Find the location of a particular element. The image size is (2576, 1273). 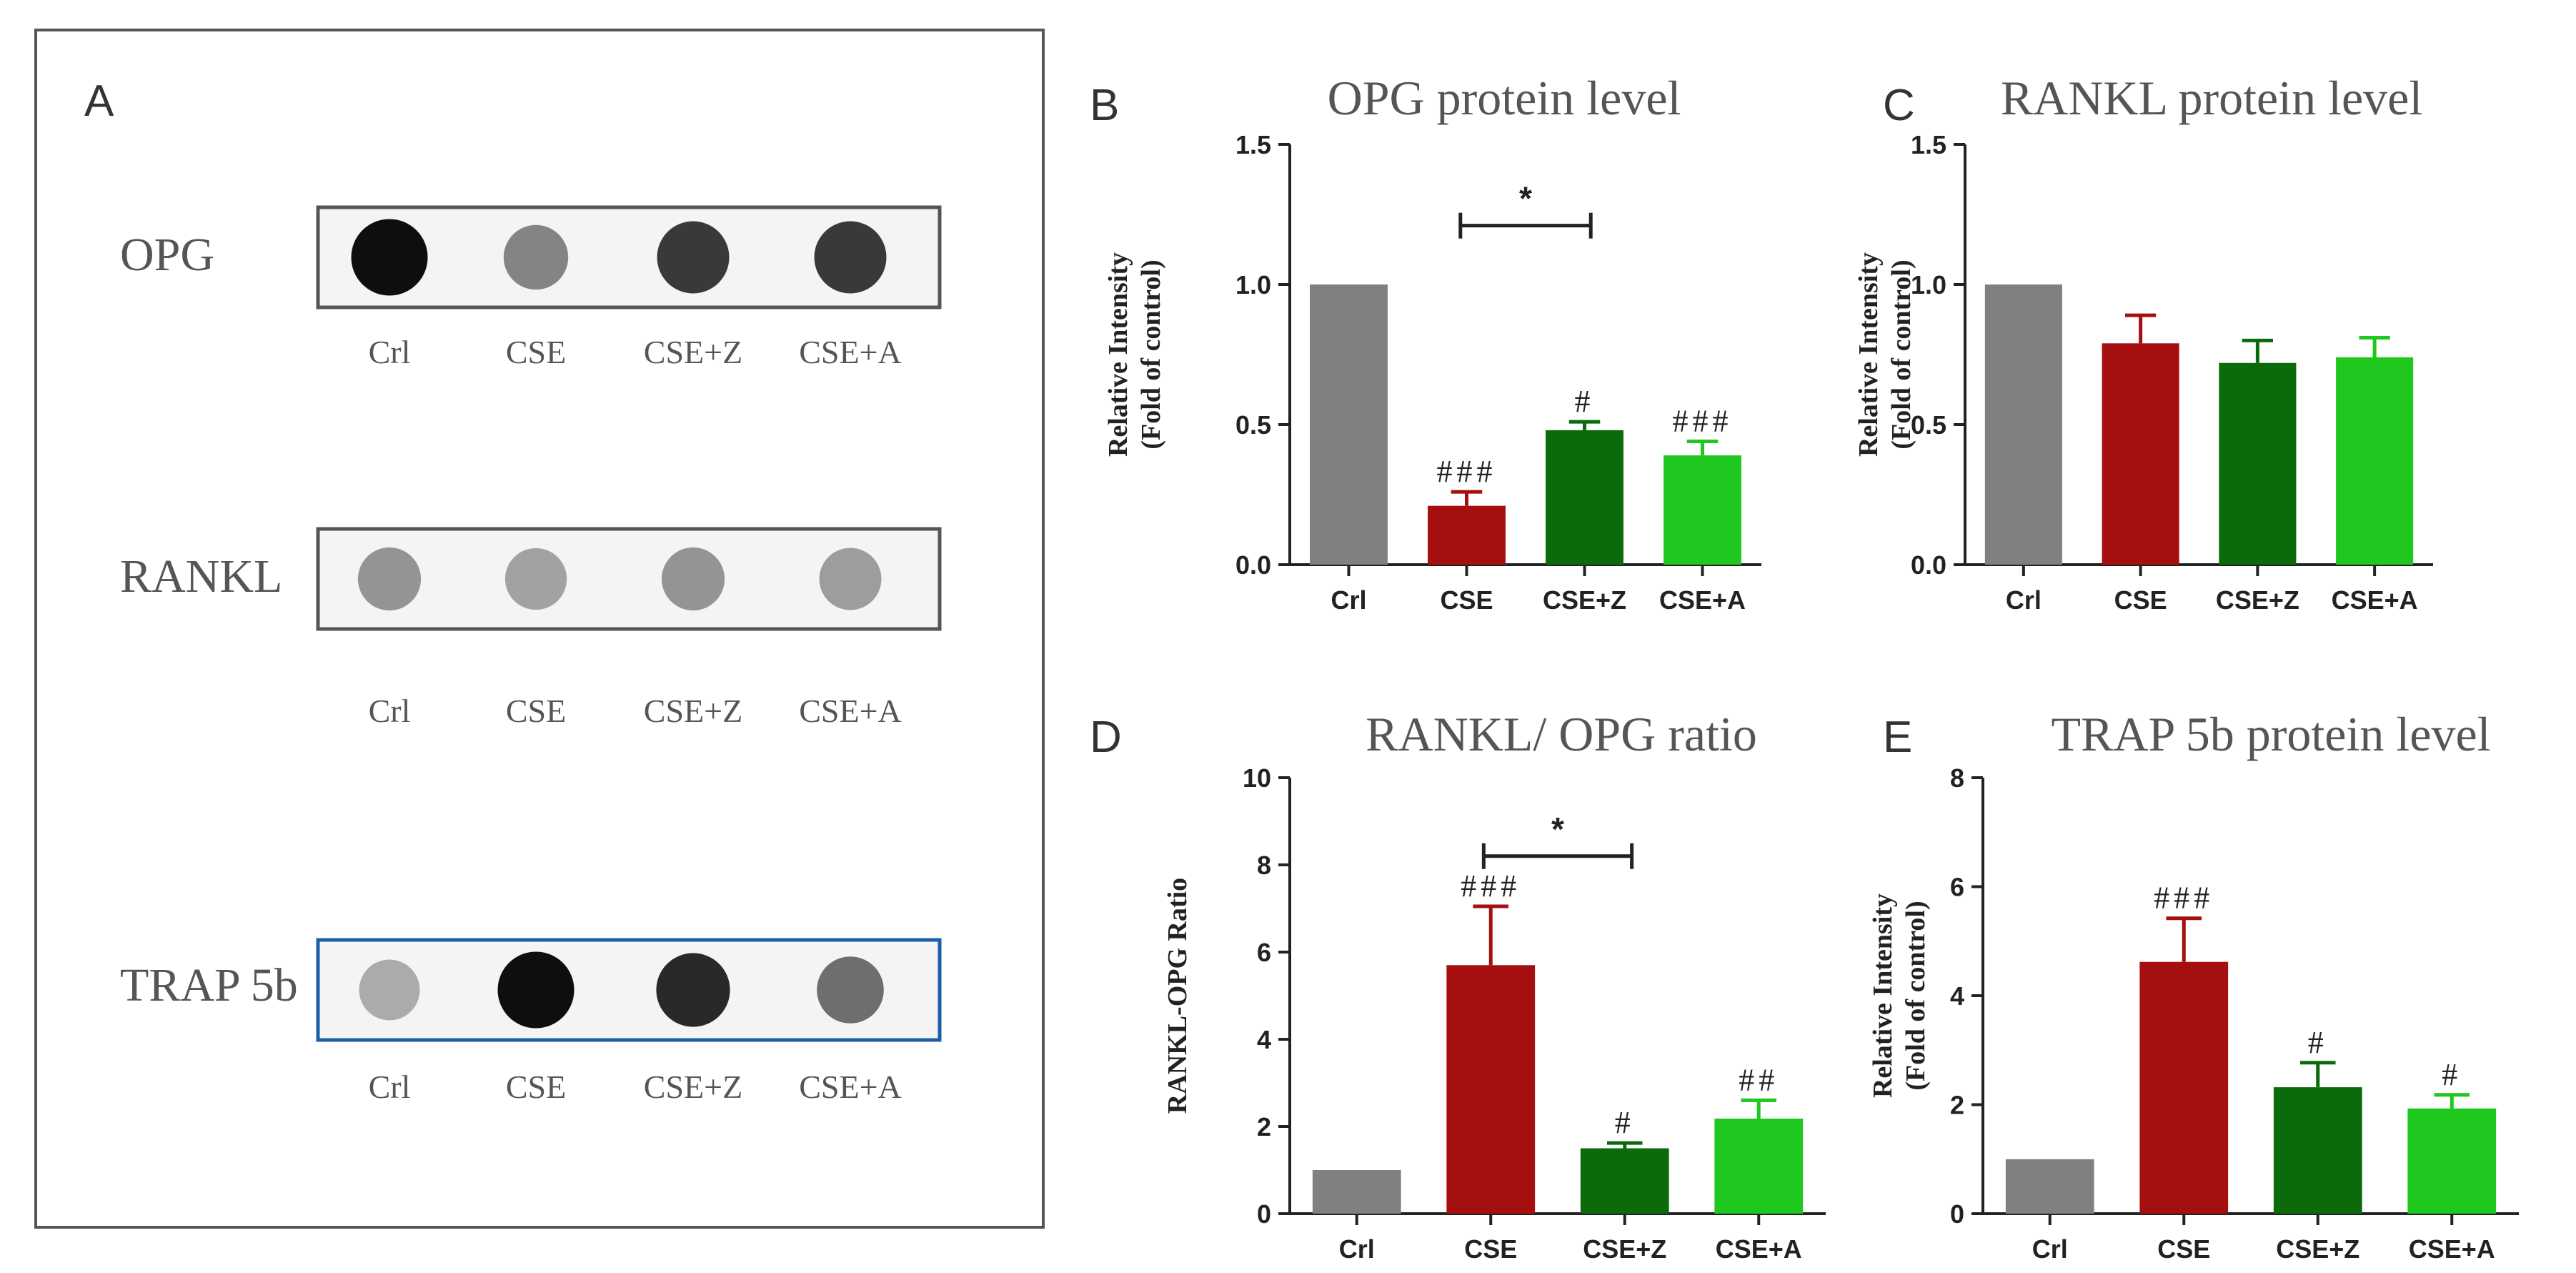

blot-rankl-lane-label-crl: Crl is located at coordinates (390, 711).